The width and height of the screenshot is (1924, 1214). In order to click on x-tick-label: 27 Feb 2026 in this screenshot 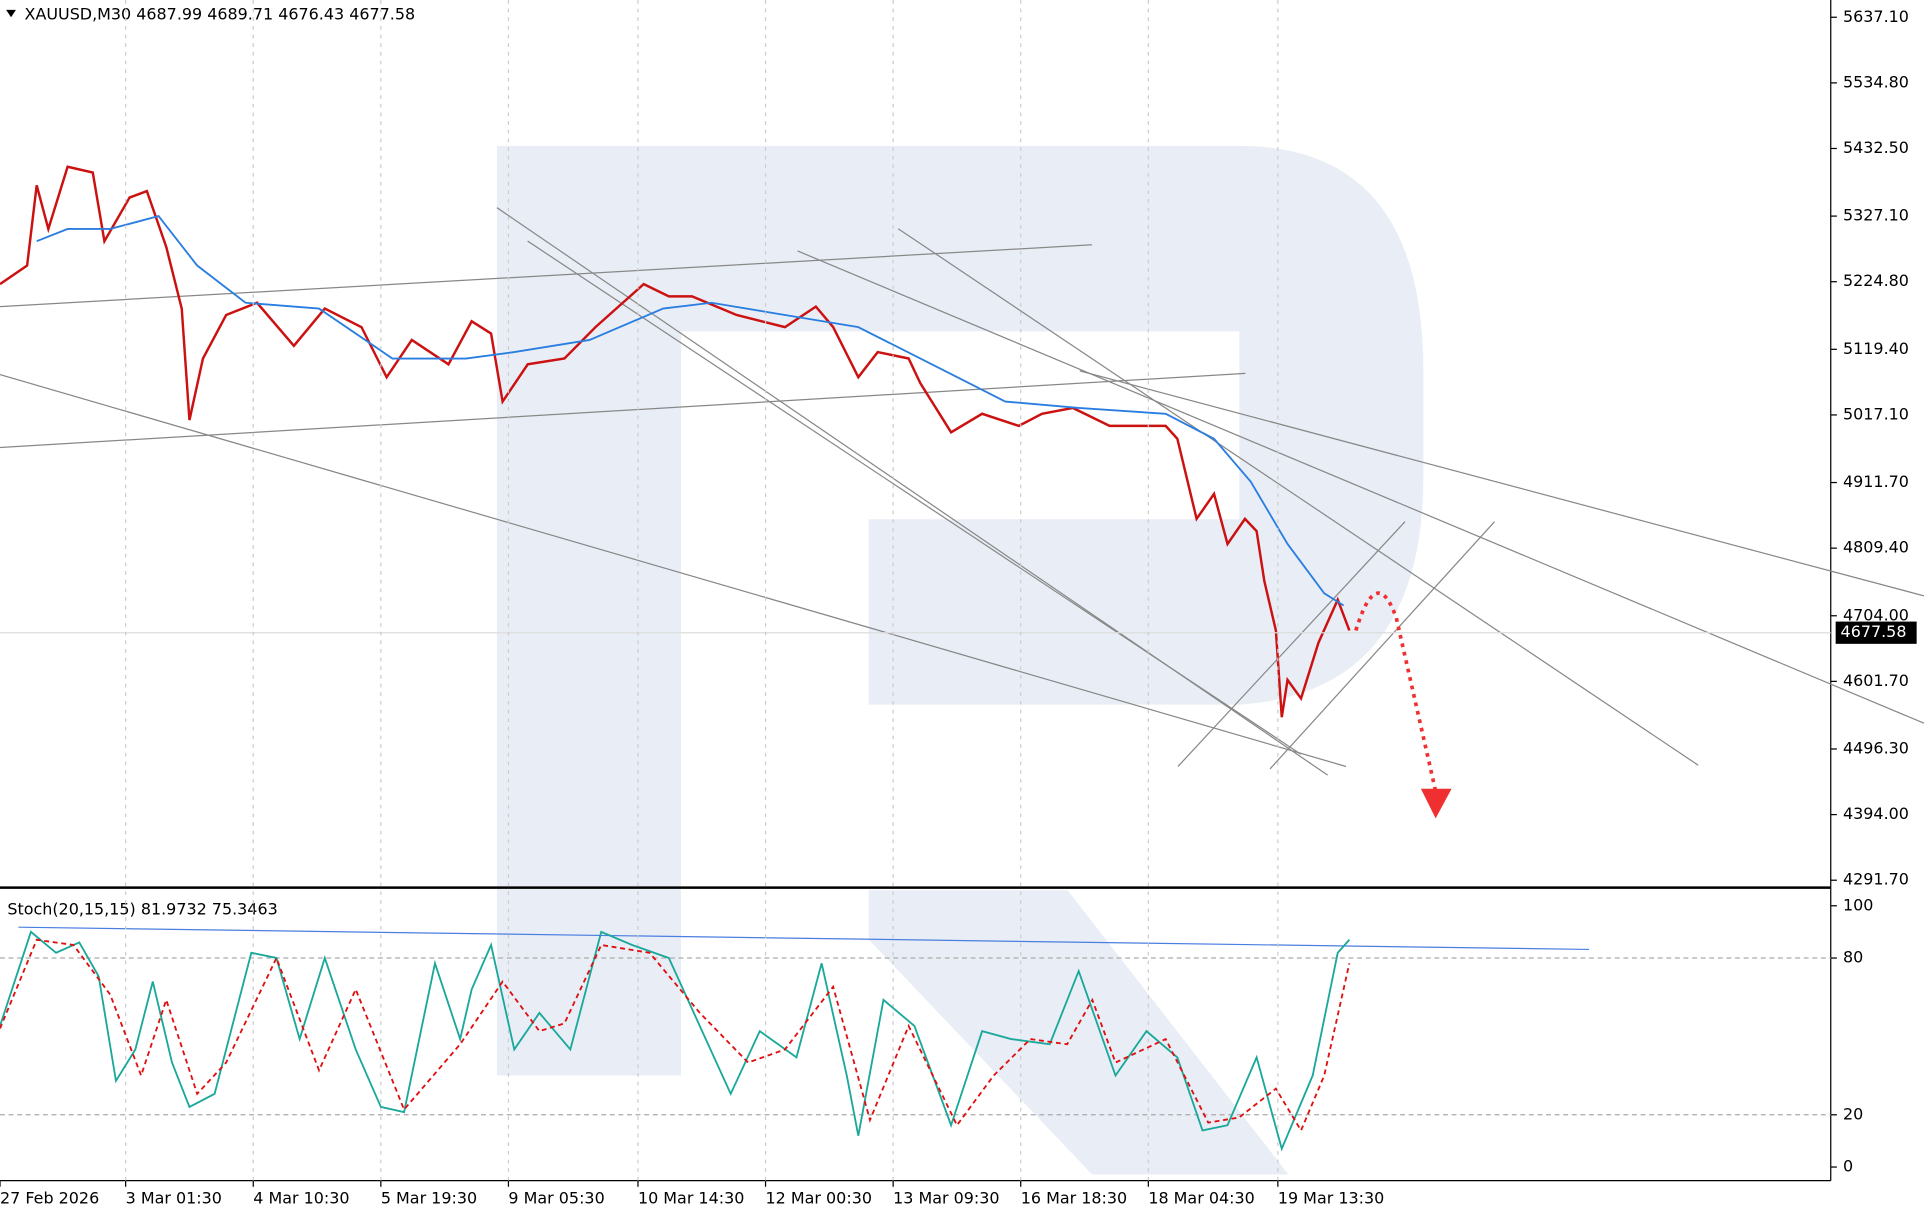, I will do `click(49, 1198)`.